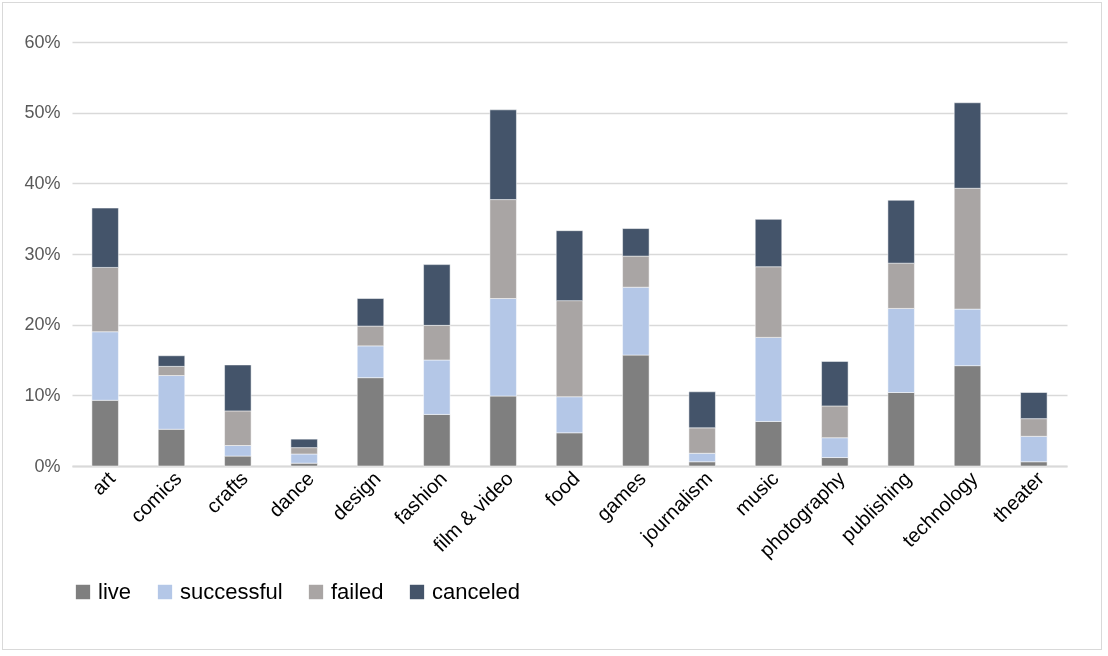 The image size is (1108, 656). Describe the element at coordinates (42, 253) in the screenshot. I see `y-tick-label: 30%` at that location.